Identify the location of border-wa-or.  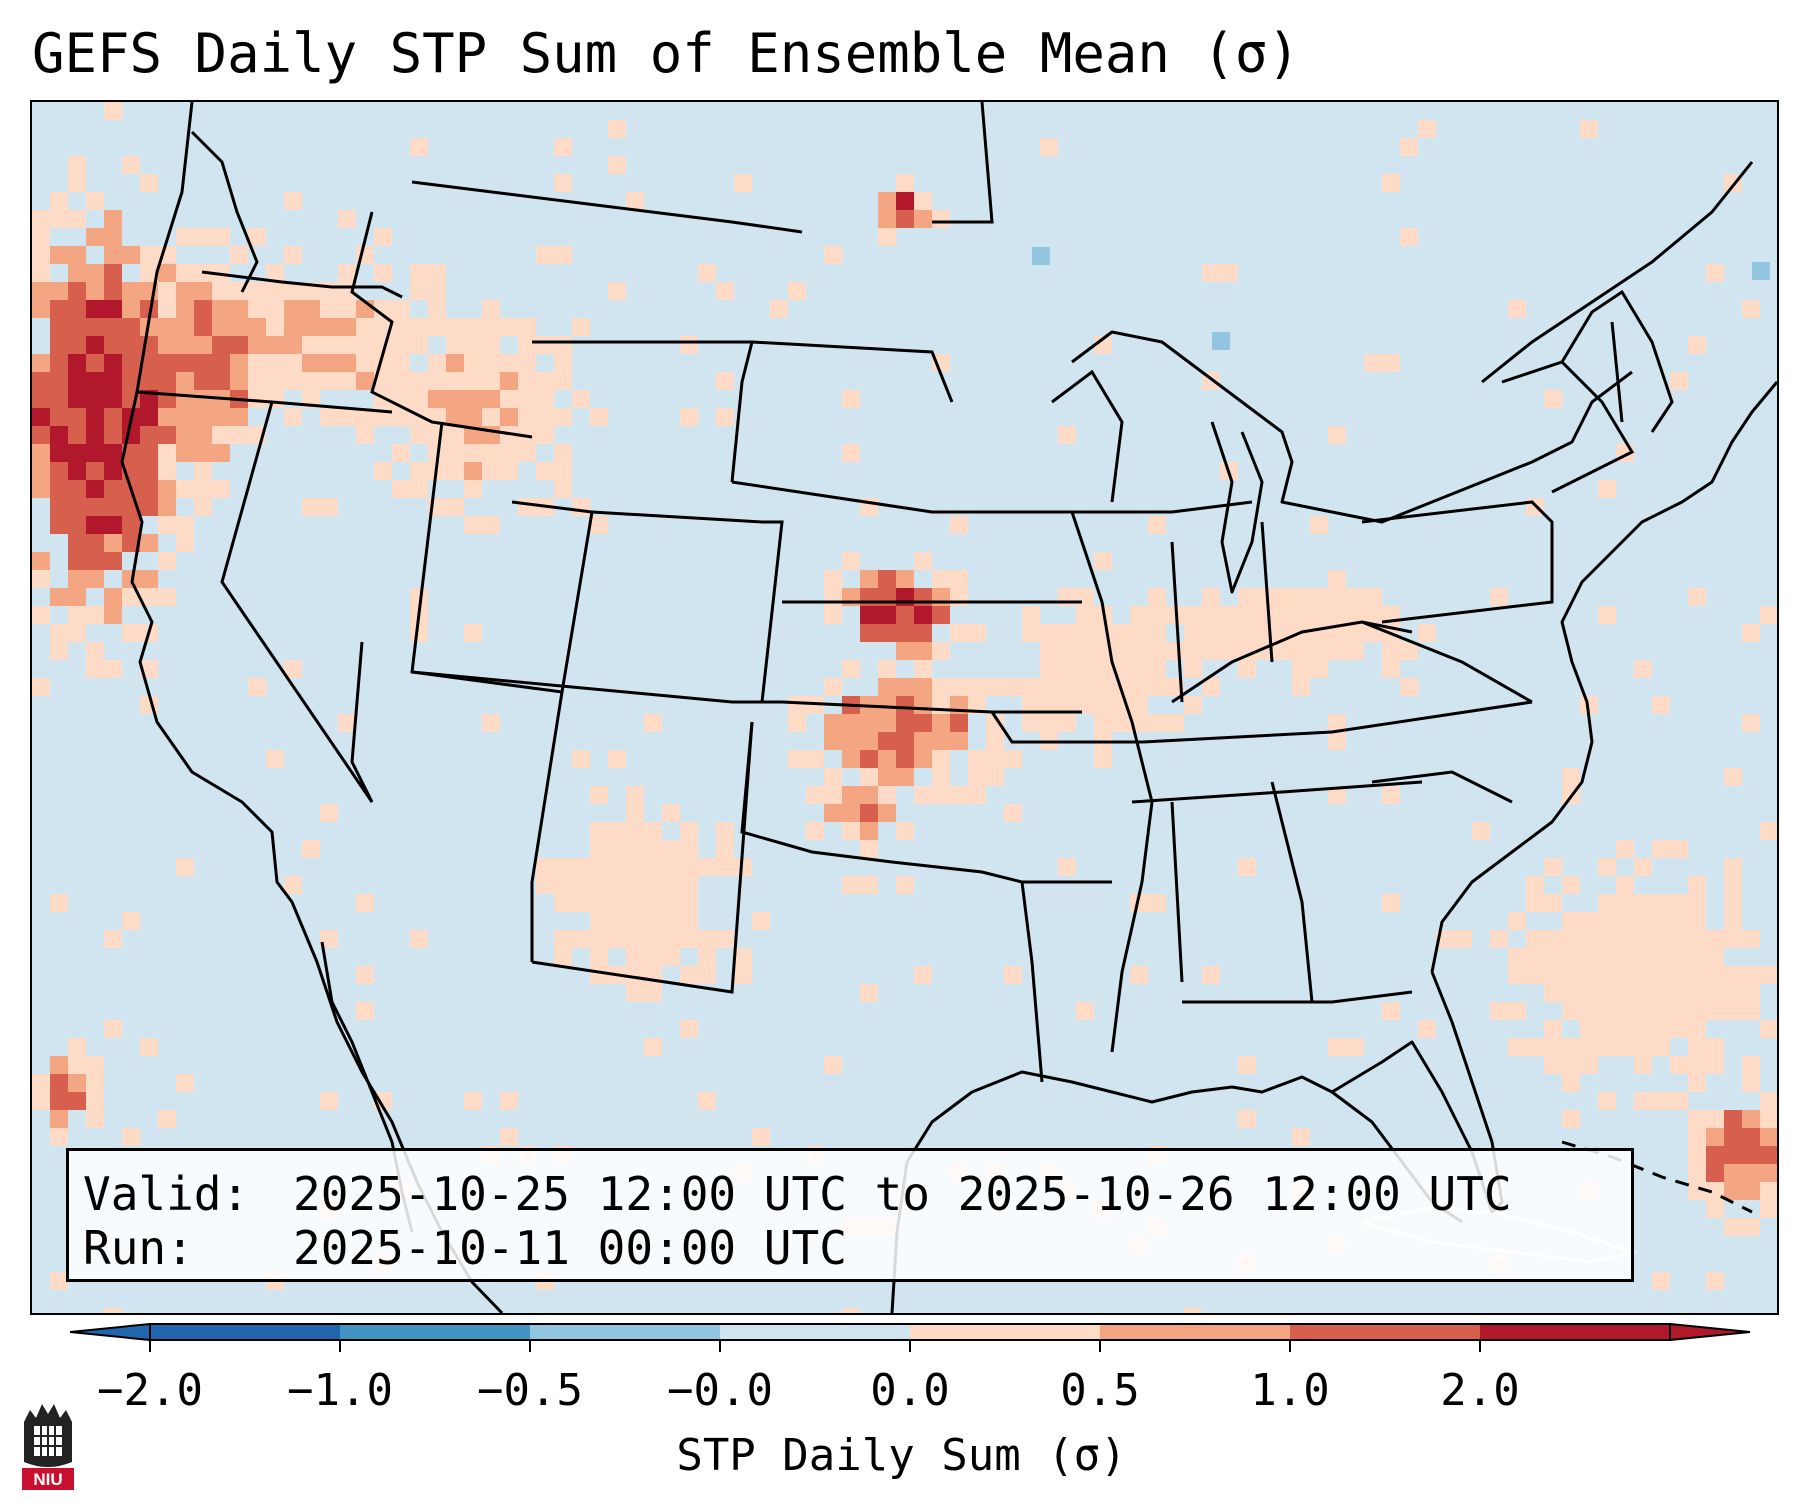
(302, 284).